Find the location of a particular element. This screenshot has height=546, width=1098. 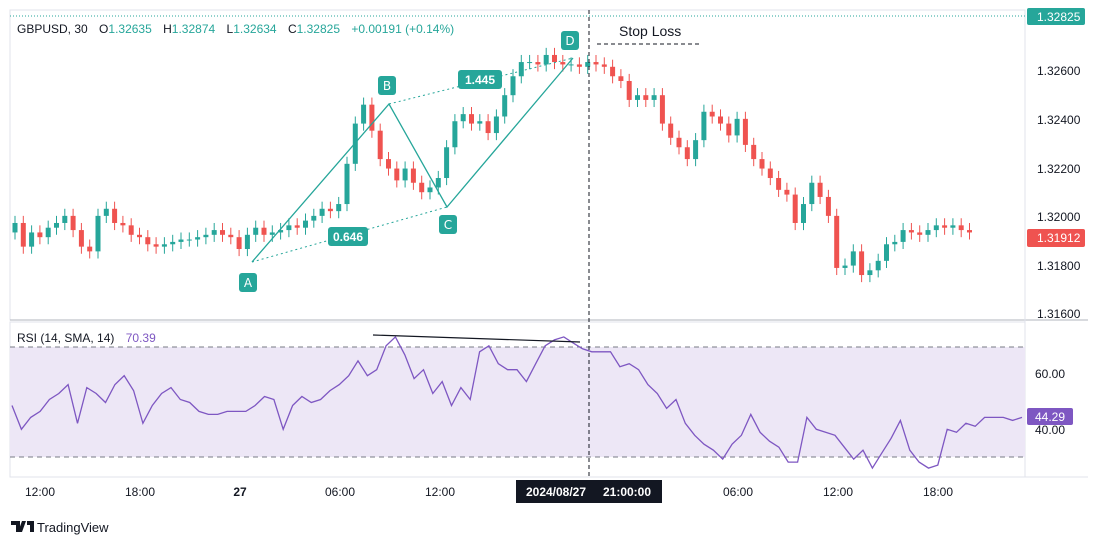

crosshair-time-badge is located at coordinates (589, 491).